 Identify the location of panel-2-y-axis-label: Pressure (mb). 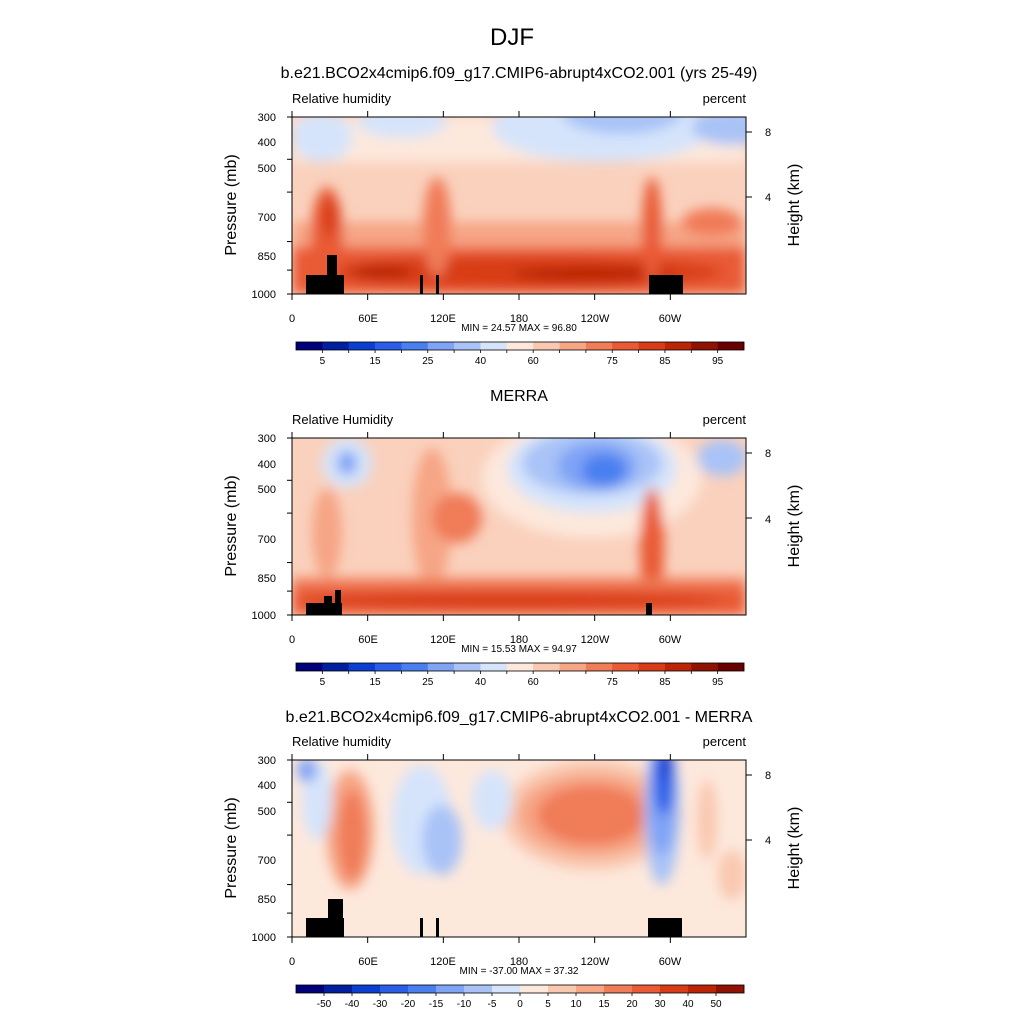
(231, 525).